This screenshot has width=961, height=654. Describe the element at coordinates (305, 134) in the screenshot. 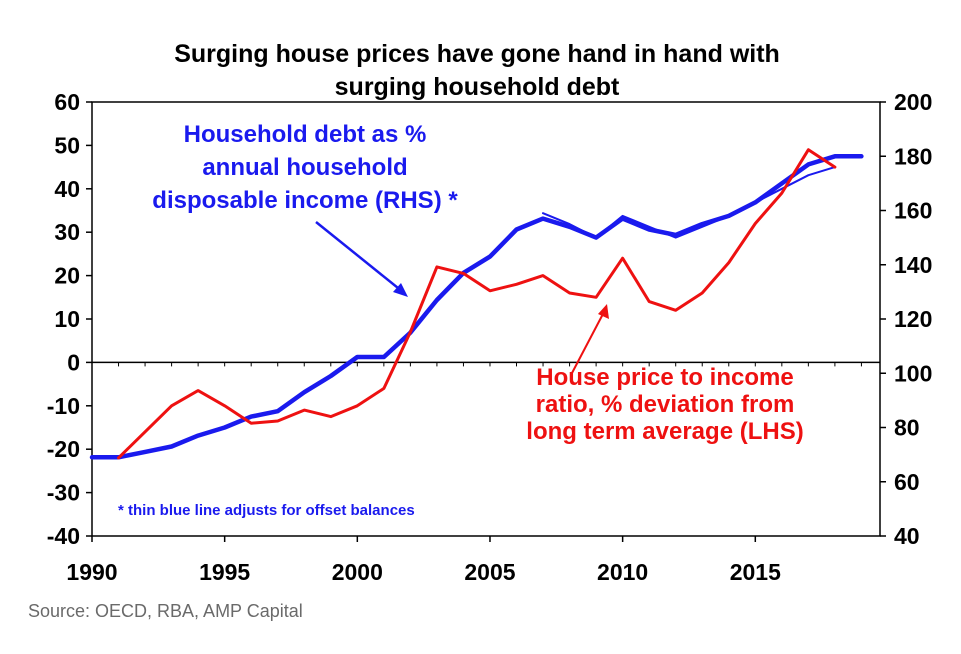

I see `debt-label-line-1: Household debt as %` at that location.